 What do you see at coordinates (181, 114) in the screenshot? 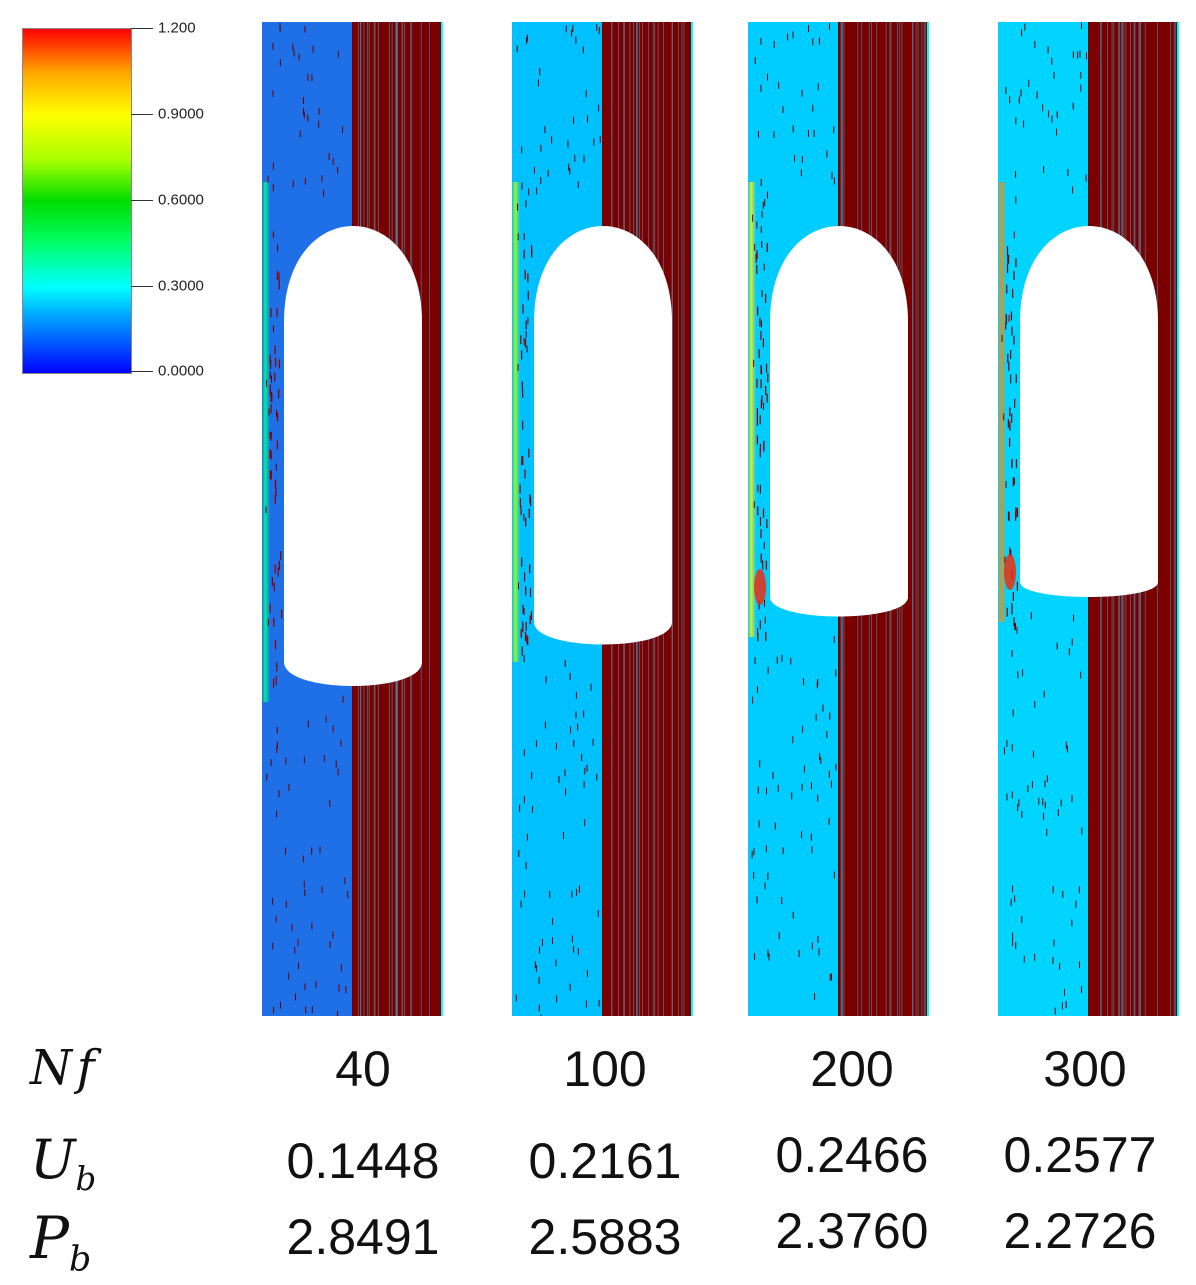
I see `colorbar-label-0.9: 0.9000` at bounding box center [181, 114].